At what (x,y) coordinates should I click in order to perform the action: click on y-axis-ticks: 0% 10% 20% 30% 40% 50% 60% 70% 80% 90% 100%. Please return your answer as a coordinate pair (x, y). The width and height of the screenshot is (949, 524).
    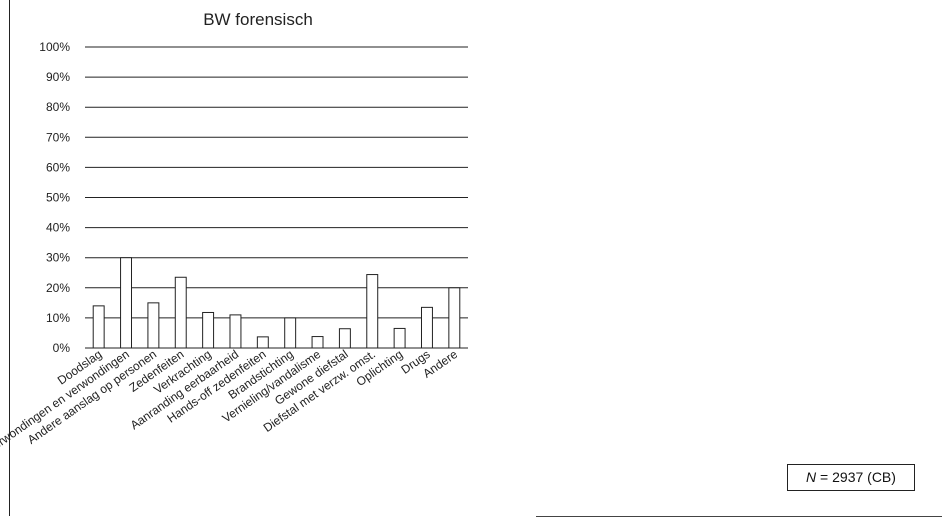
    Looking at the image, I should click on (54, 197).